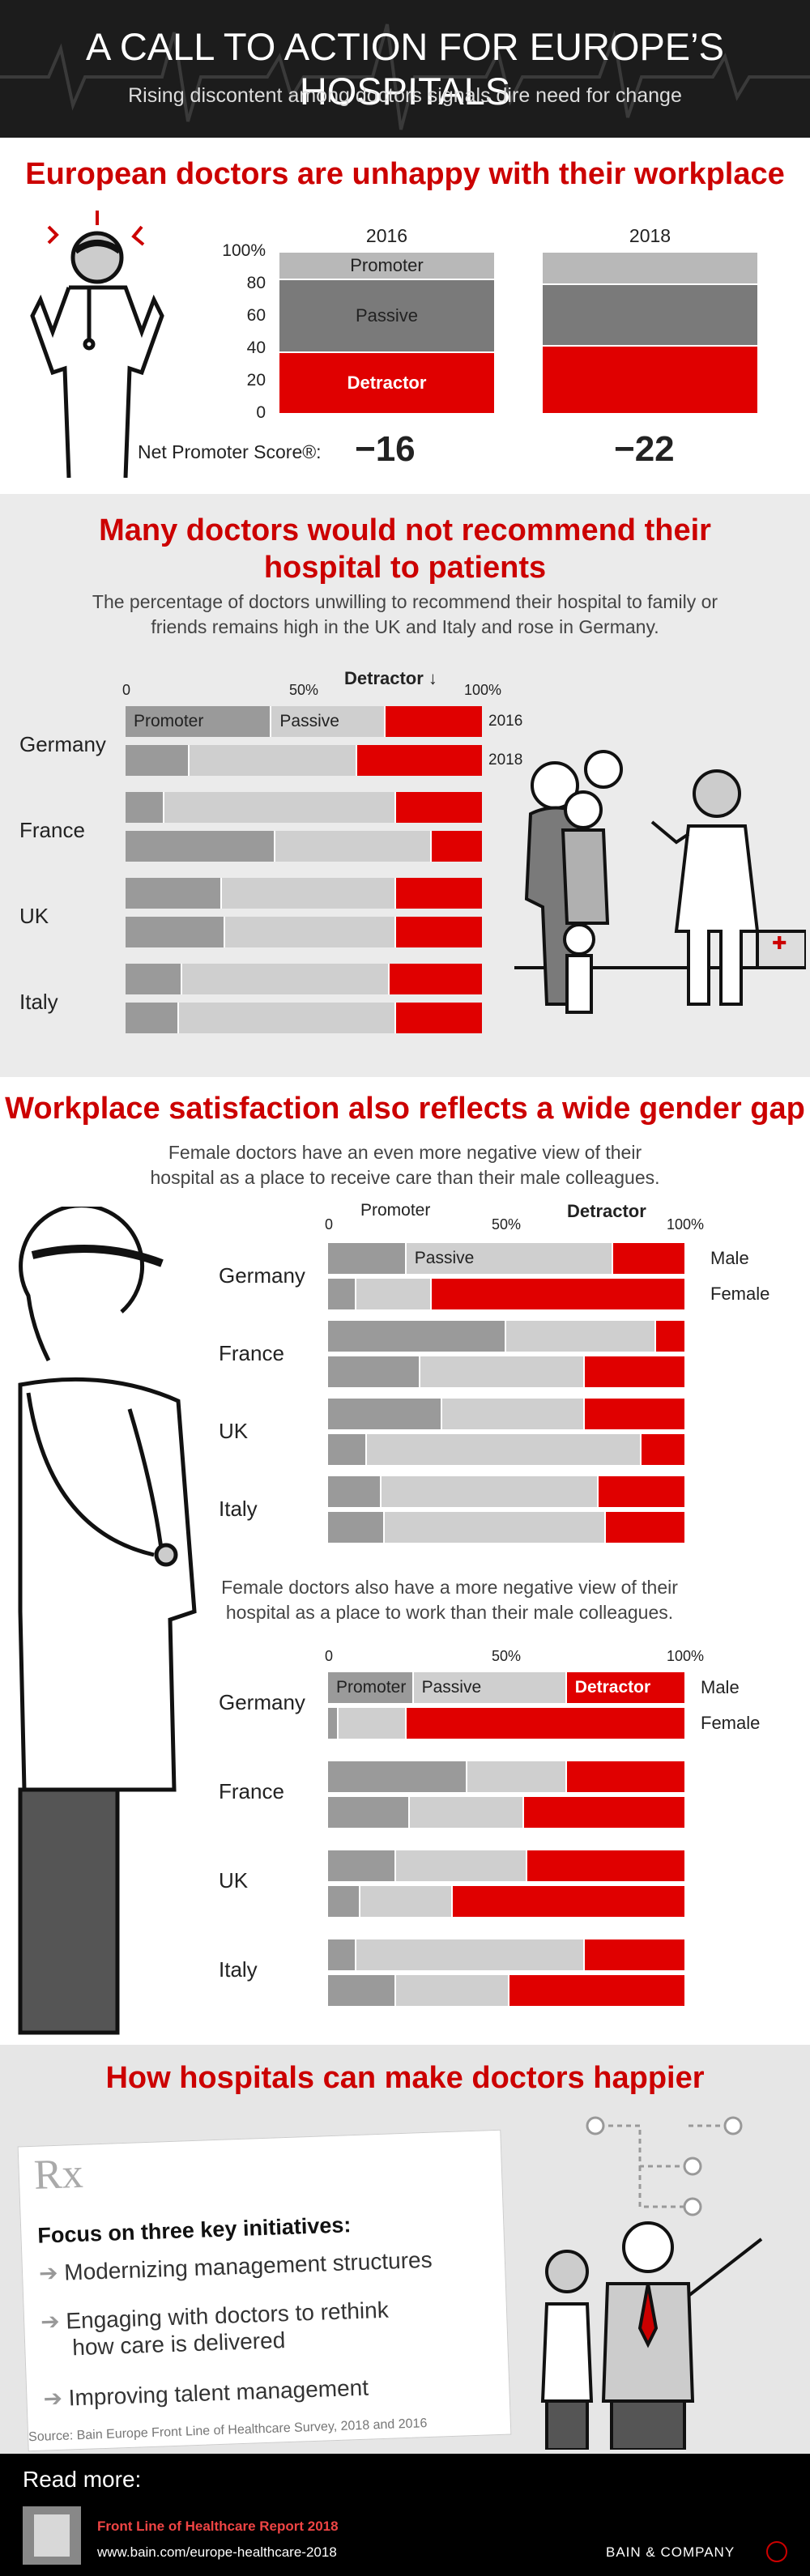 The width and height of the screenshot is (810, 2576). What do you see at coordinates (256, 380) in the screenshot?
I see `y-tick: 20` at bounding box center [256, 380].